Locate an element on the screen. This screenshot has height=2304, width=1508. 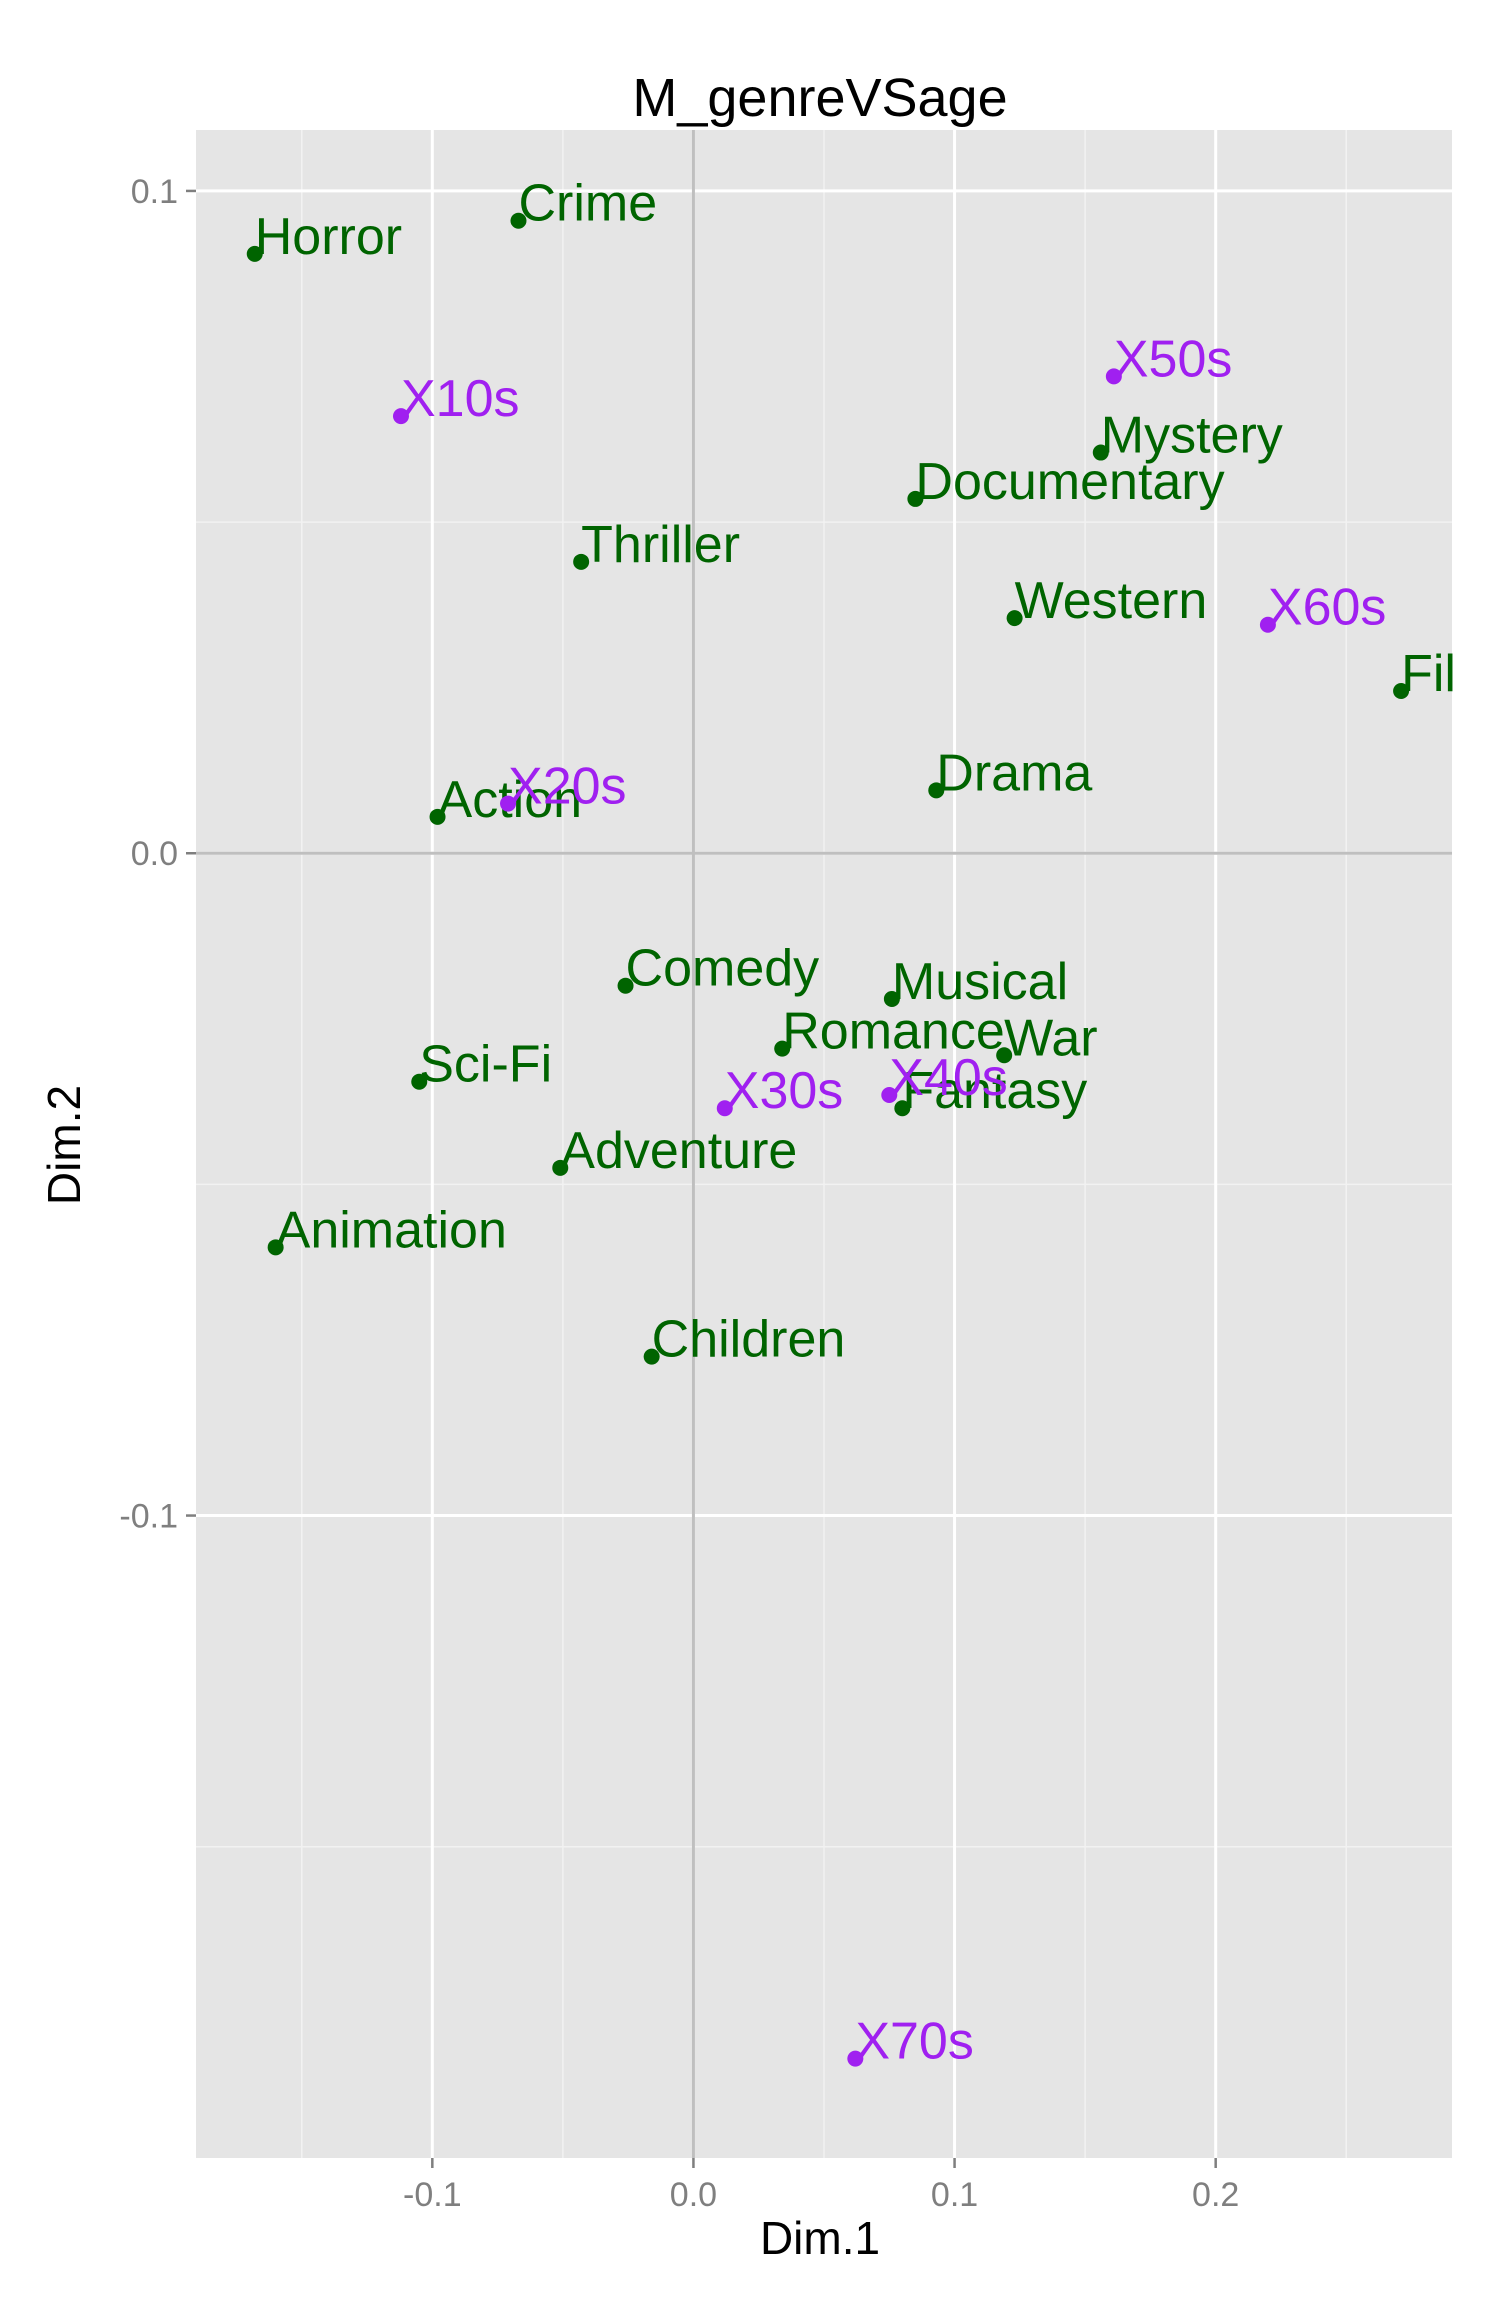
point-horror is located at coordinates (254, 253).